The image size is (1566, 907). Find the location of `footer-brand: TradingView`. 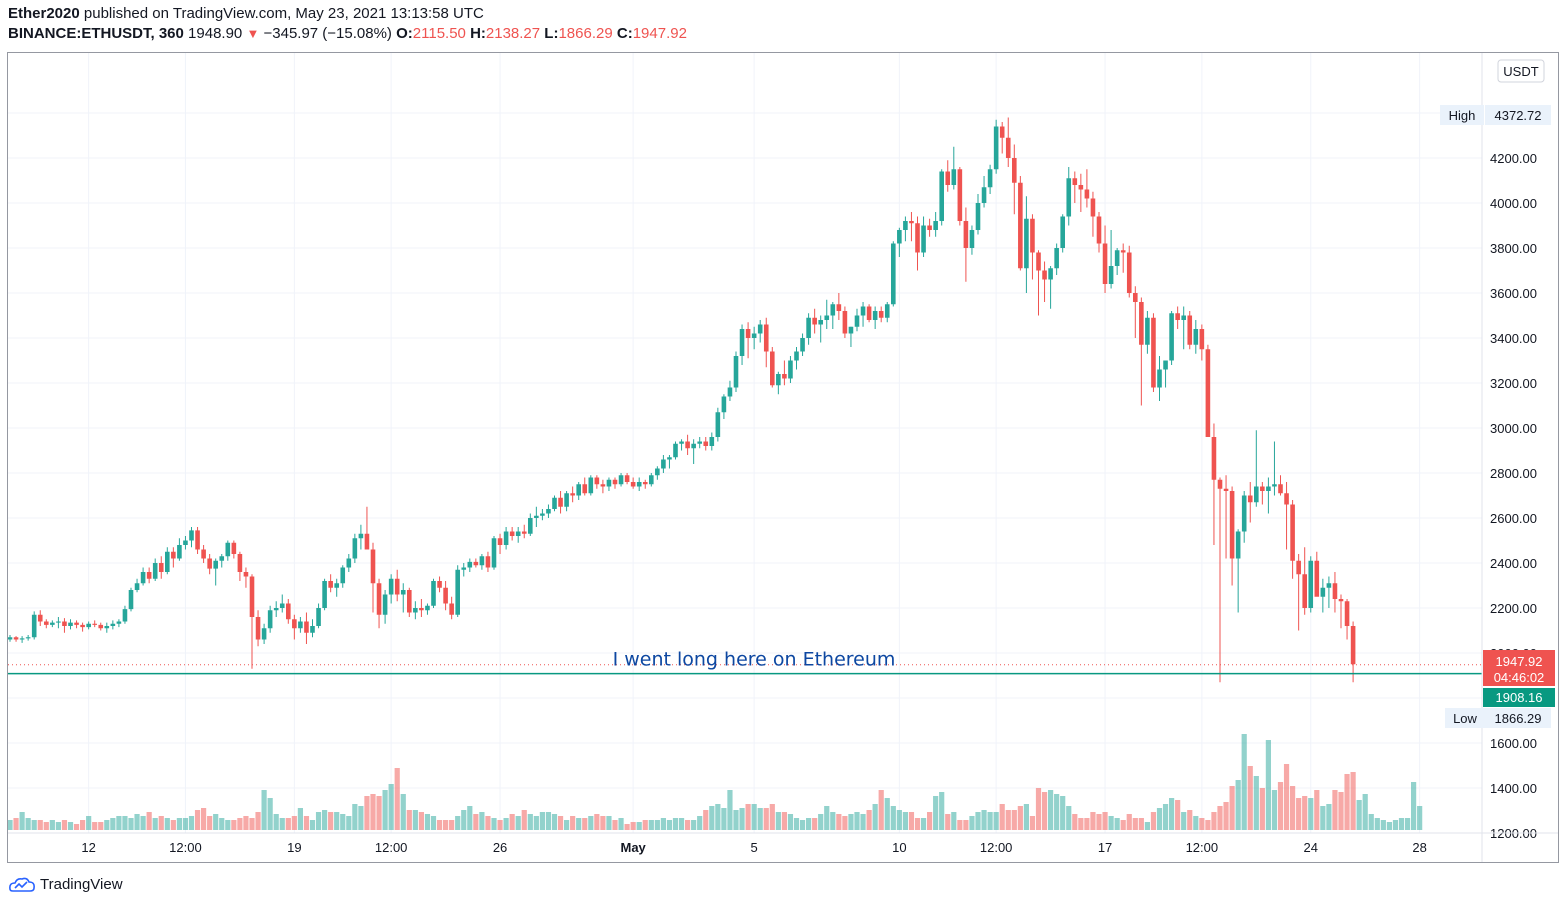

footer-brand: TradingView is located at coordinates (65, 884).